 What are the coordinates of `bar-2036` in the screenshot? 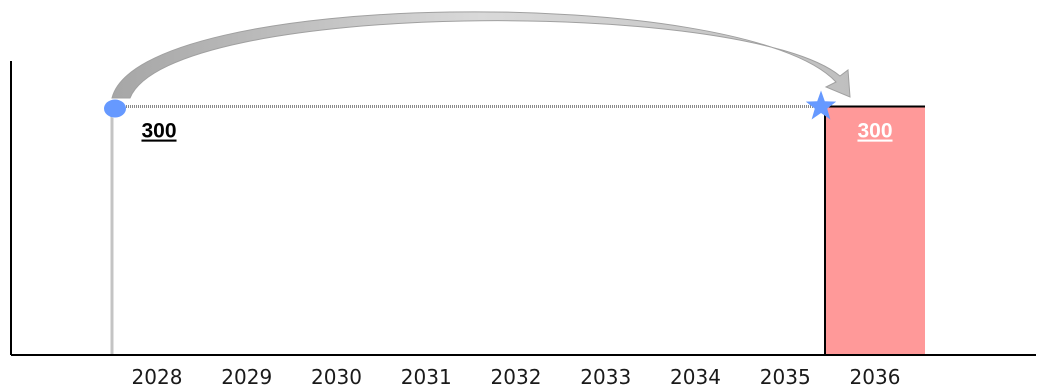 It's located at (875, 231).